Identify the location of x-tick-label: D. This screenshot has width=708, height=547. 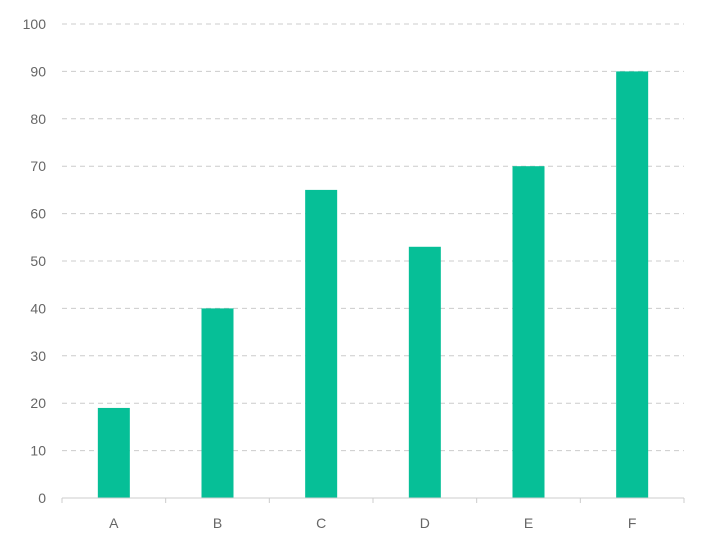
(425, 523).